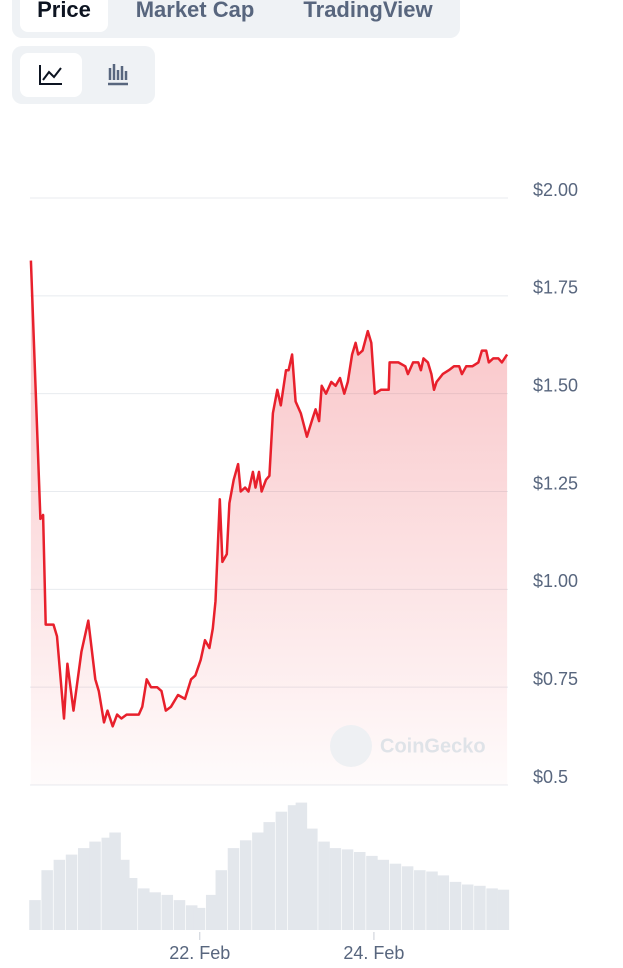  What do you see at coordinates (555, 190) in the screenshot?
I see `y-tick-label: $2.00` at bounding box center [555, 190].